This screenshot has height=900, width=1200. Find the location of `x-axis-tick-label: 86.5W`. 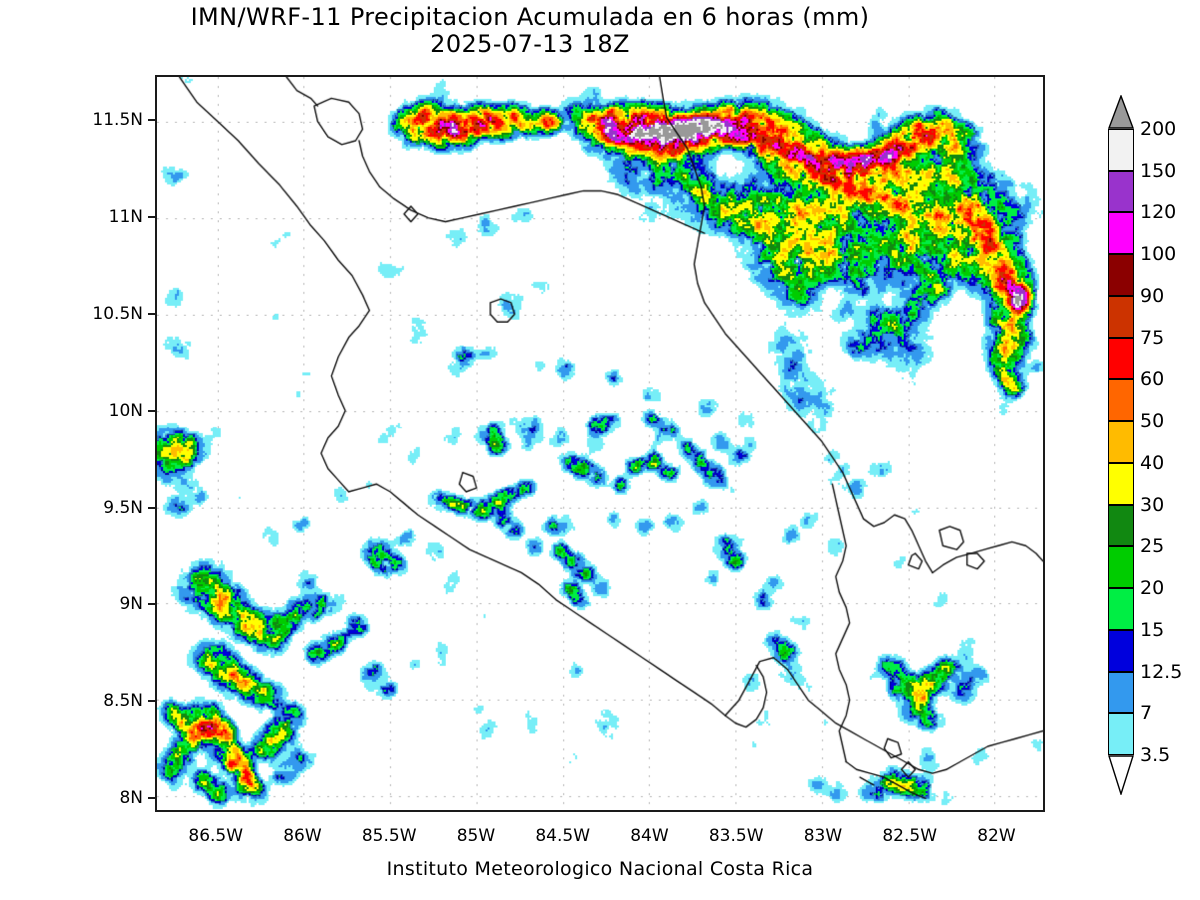

x-axis-tick-label: 86.5W is located at coordinates (216, 836).